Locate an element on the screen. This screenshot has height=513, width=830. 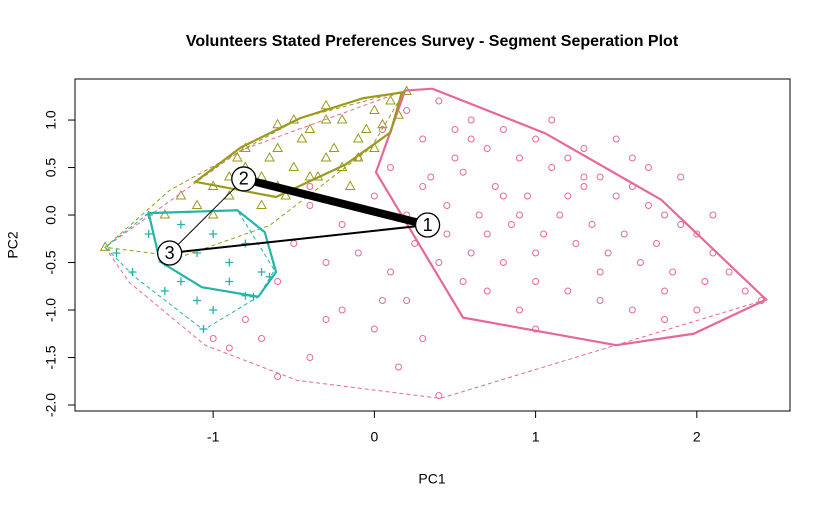
x-tick-label: -1 is located at coordinates (213, 437).